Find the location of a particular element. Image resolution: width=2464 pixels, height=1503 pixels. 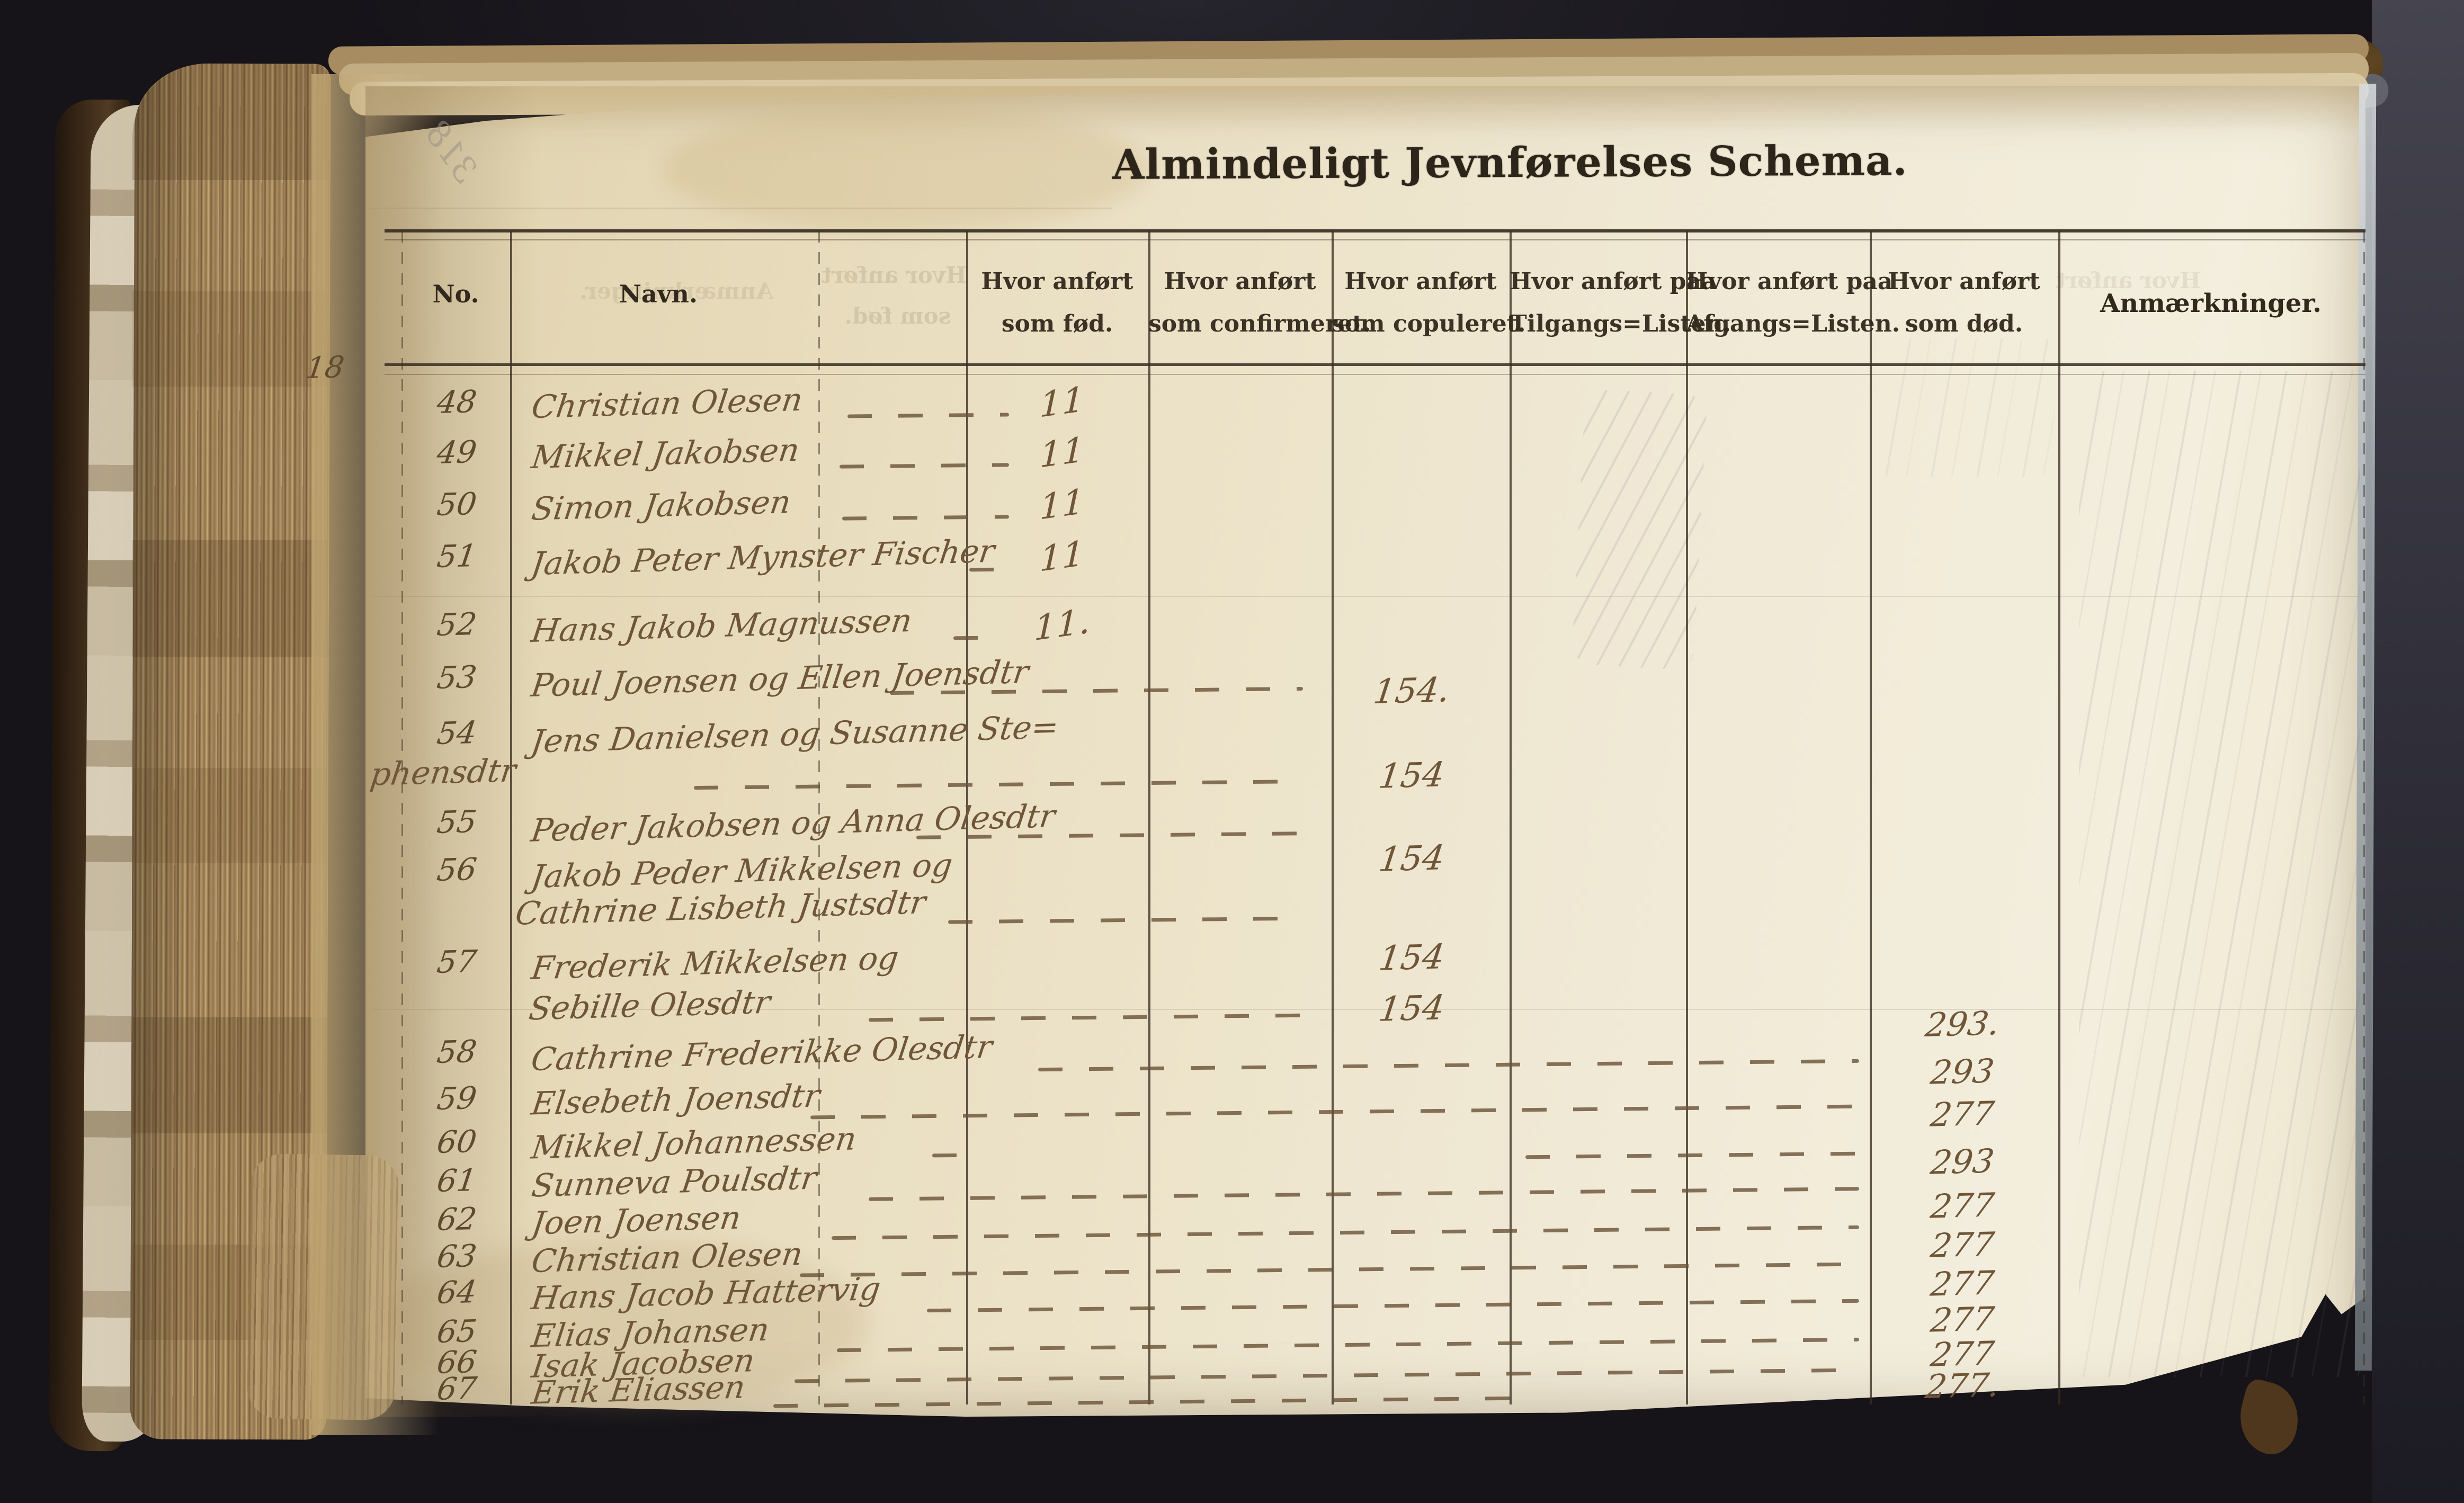

column-header-anmaerkninger: Anmærkninger. is located at coordinates (2211, 303).